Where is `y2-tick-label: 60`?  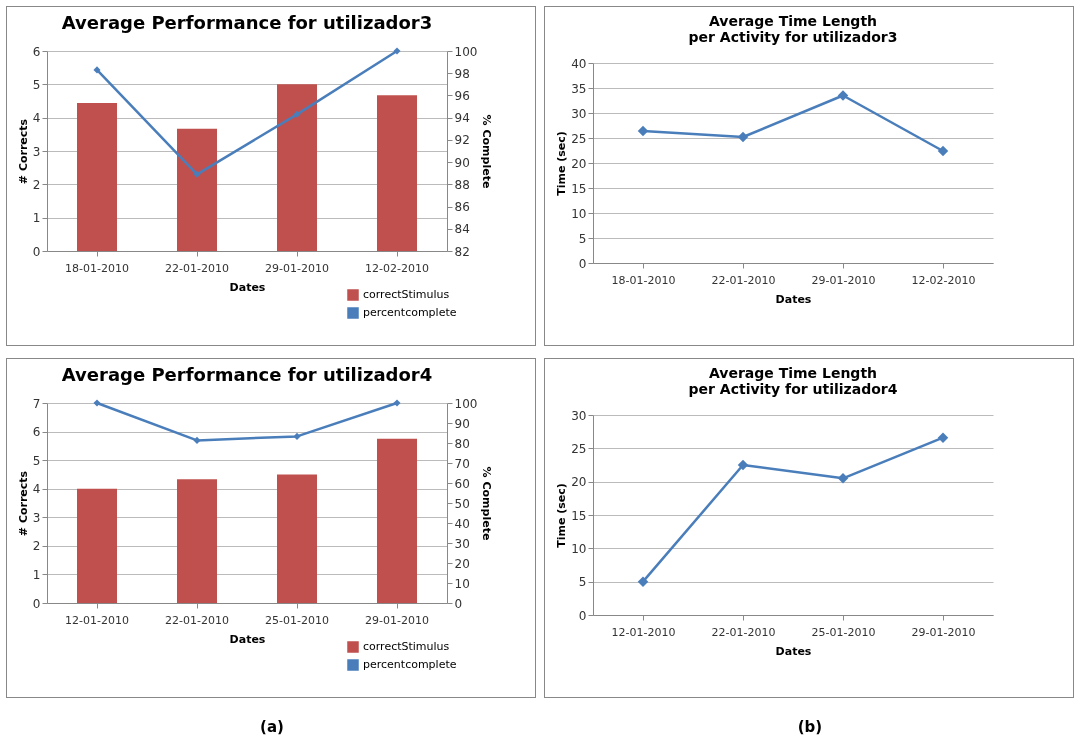 y2-tick-label: 60 is located at coordinates (462, 483).